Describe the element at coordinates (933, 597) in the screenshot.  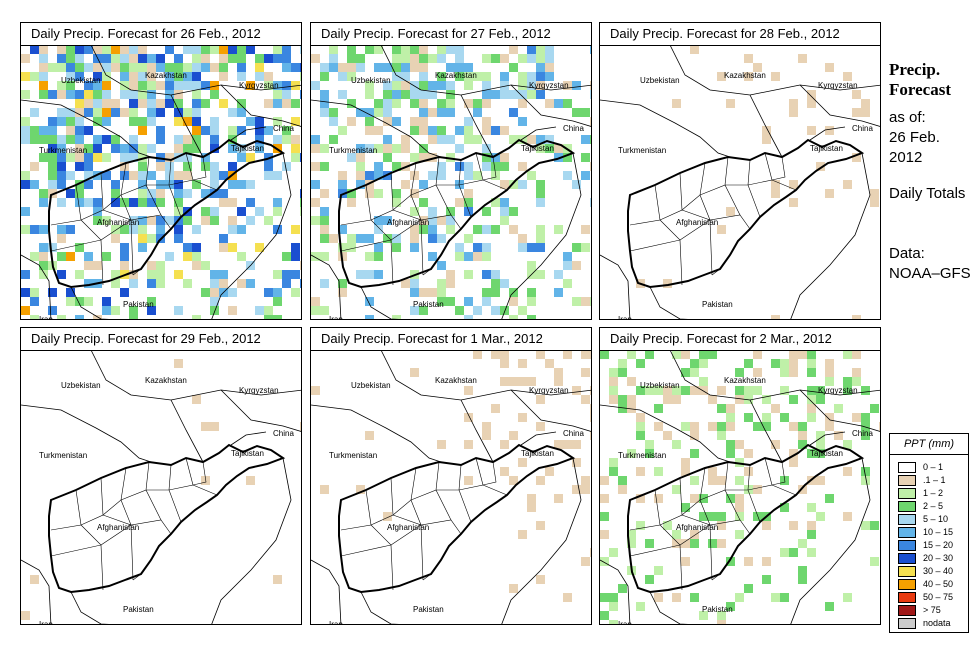
I see `legend-item: 50 – 75` at that location.